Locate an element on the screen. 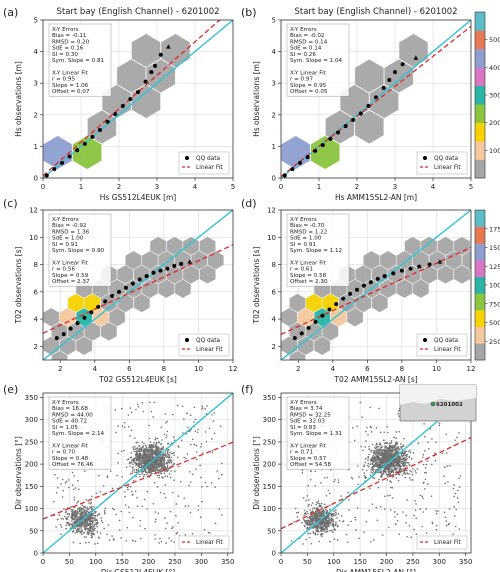 This screenshot has width=500, height=572. x-axis-label: T02 GS512L4EUK [s] is located at coordinates (137, 379).